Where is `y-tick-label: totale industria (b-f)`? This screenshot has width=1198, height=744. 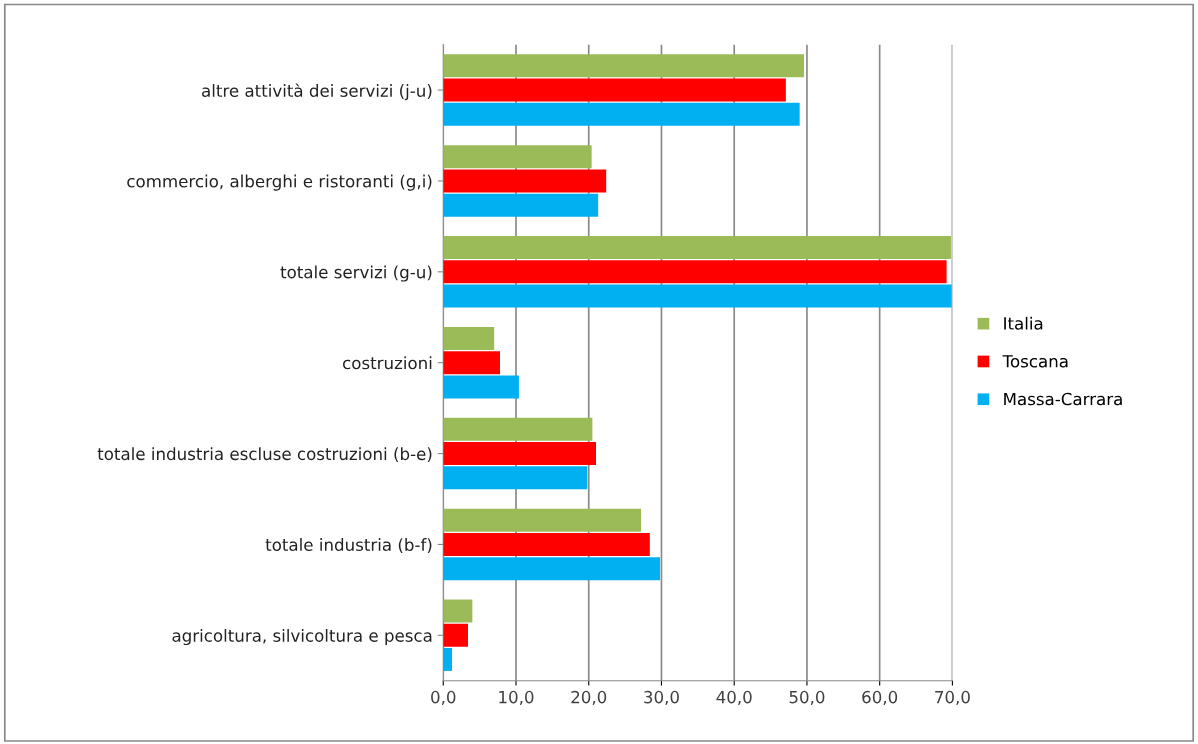
y-tick-label: totale industria (b-f) is located at coordinates (348, 545).